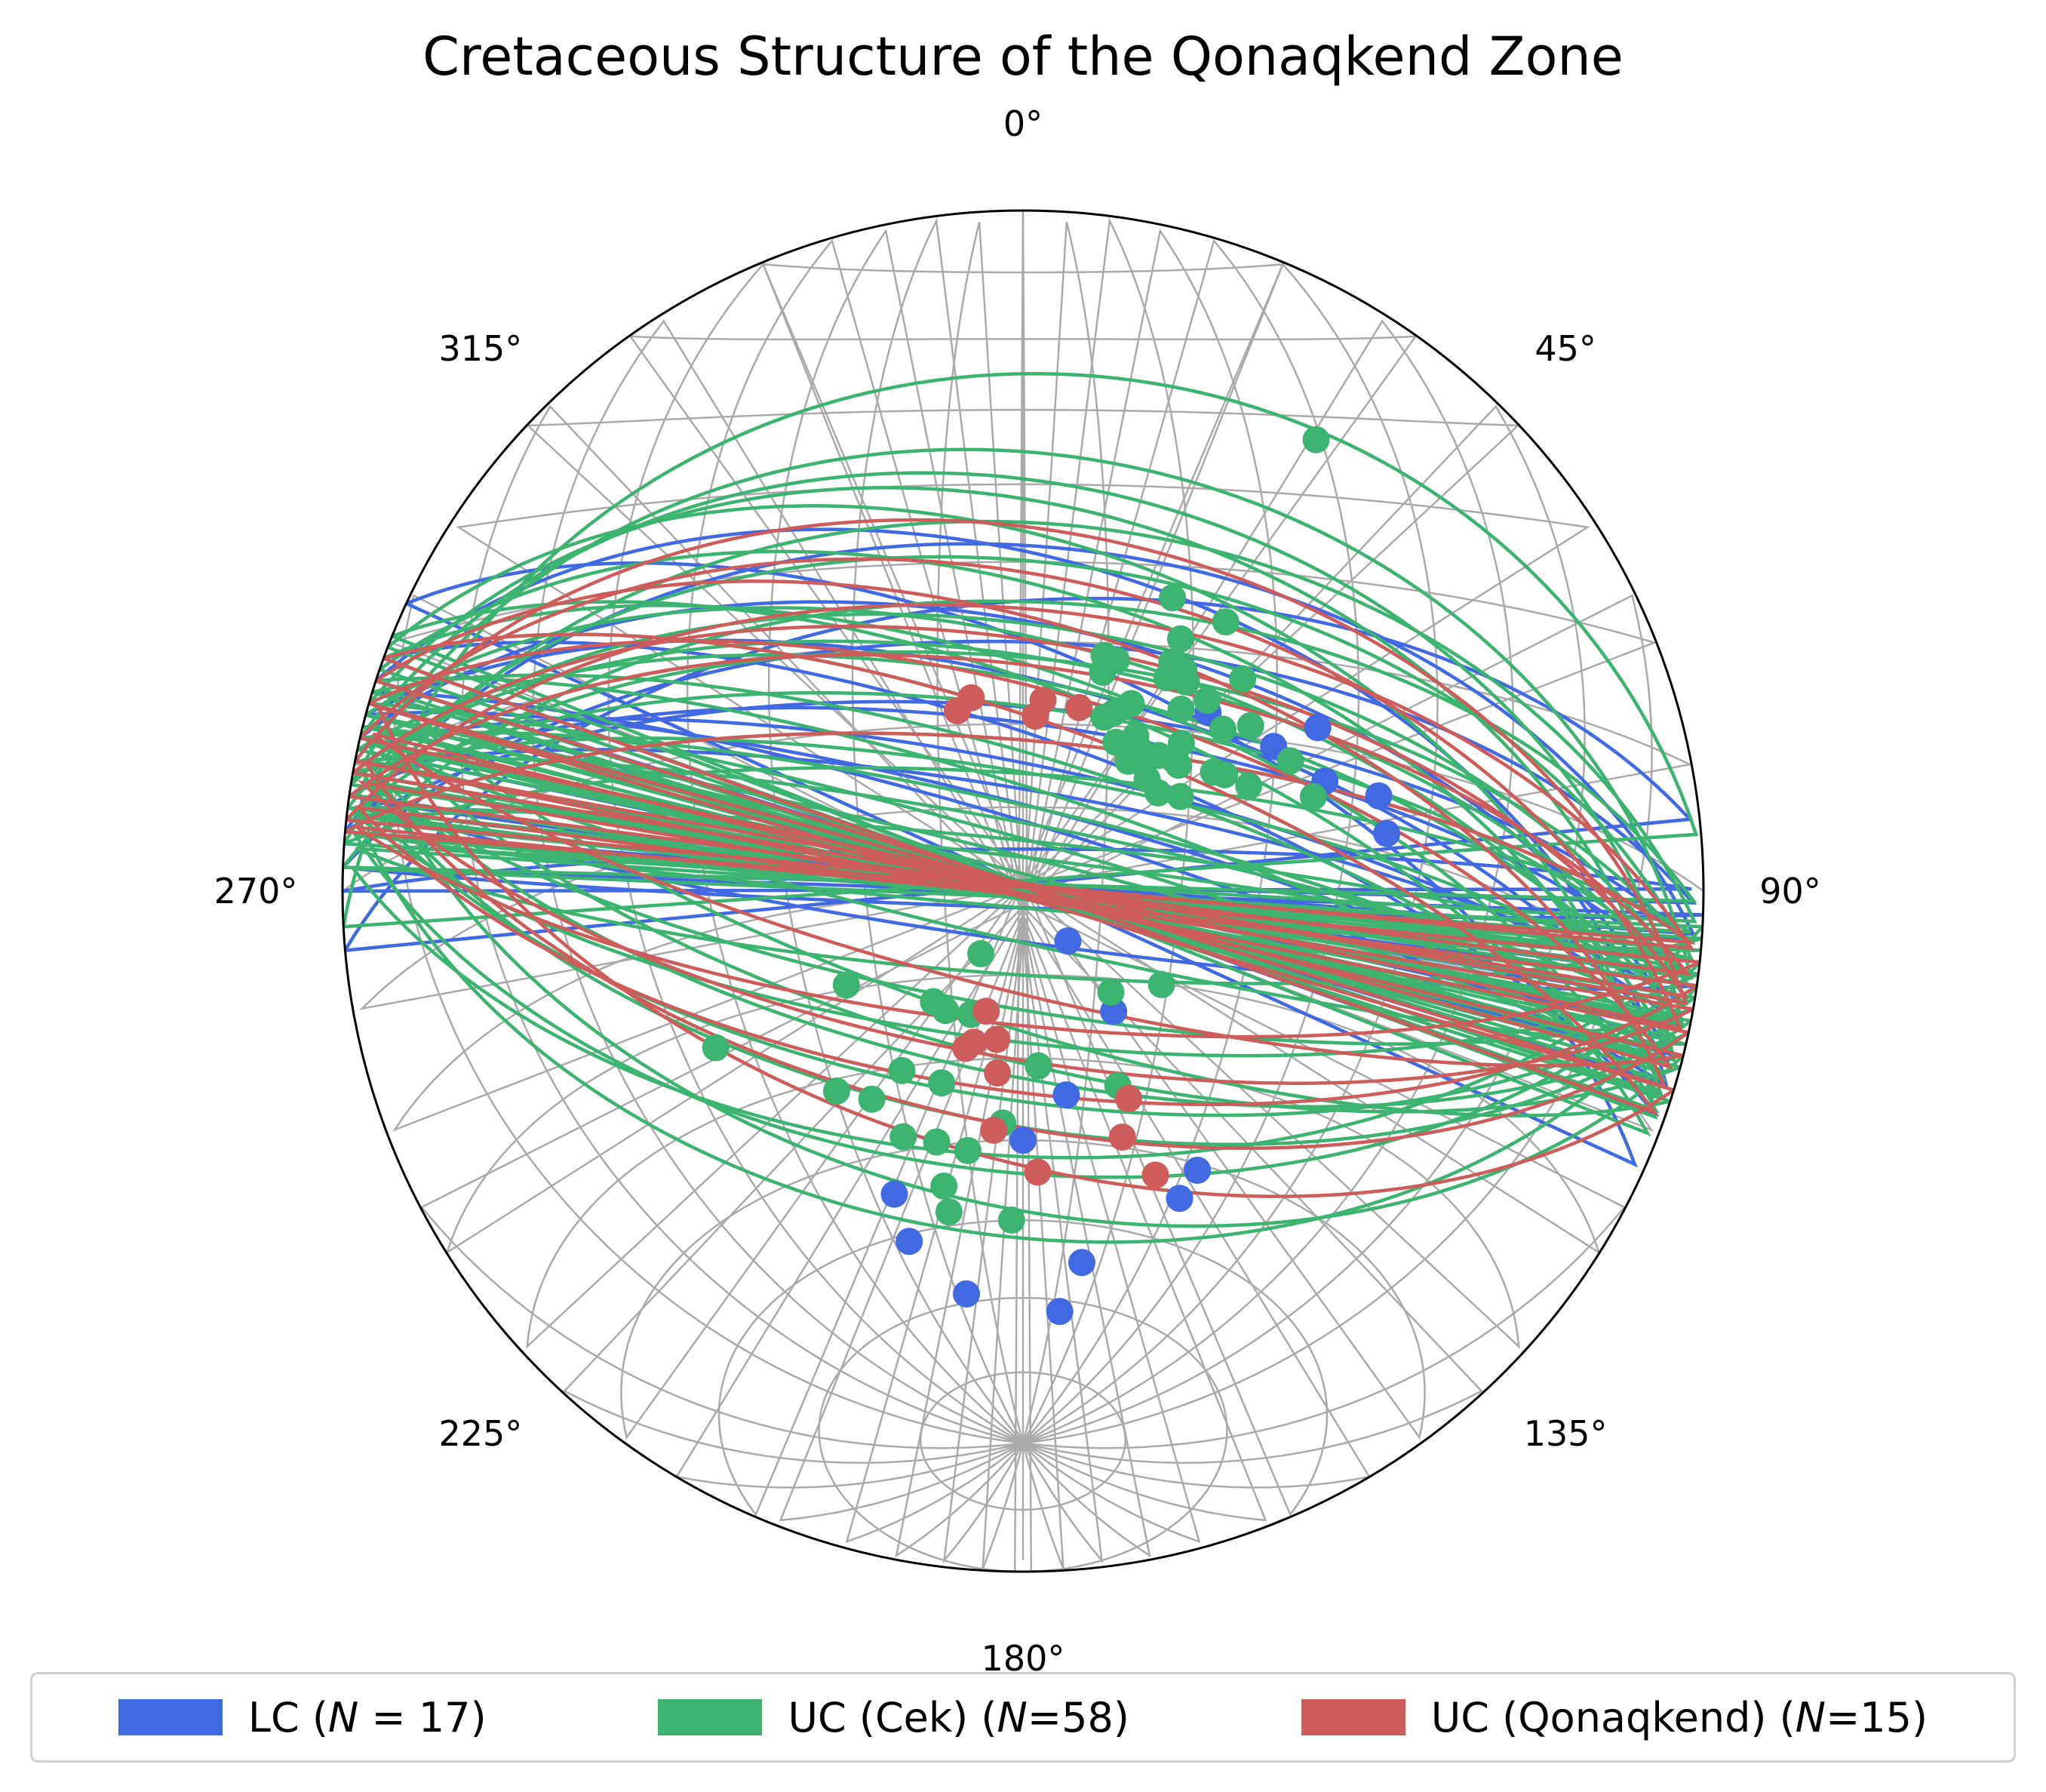  Describe the element at coordinates (256, 891) in the screenshot. I see `azimuth-label-270: 270°` at that location.